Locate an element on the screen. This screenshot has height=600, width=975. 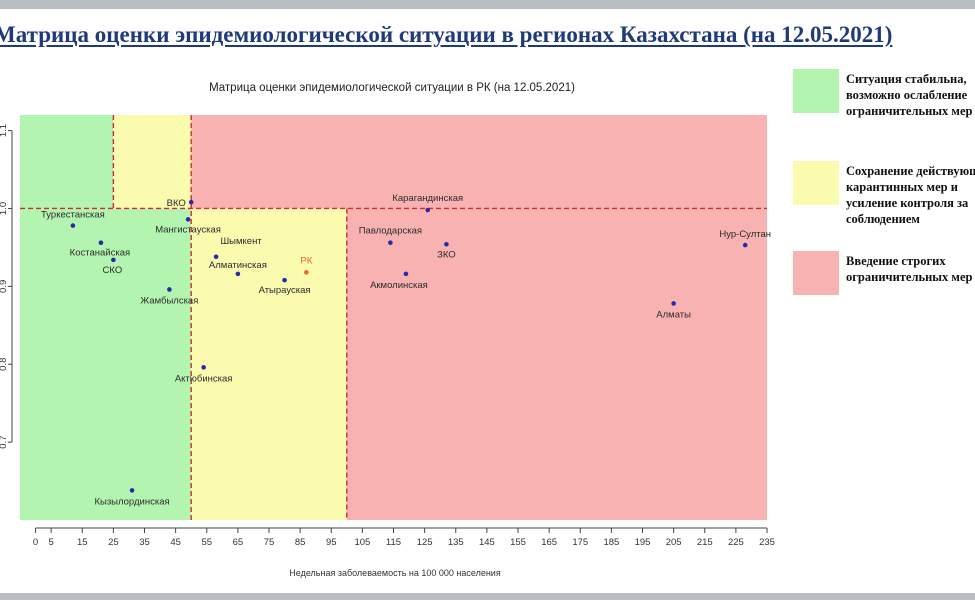
point-label: Кызылординская is located at coordinates (131, 501).